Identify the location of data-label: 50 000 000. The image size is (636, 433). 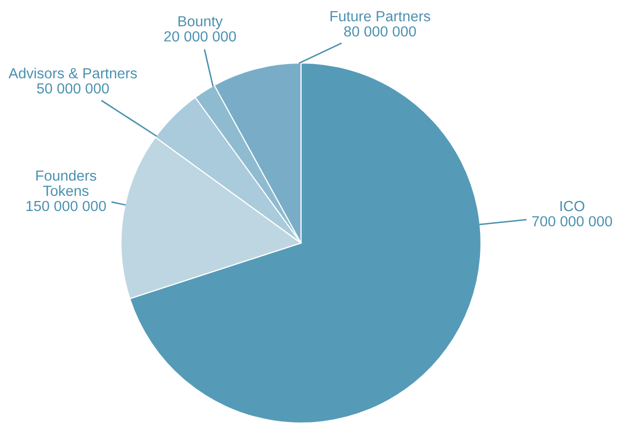
(73, 88).